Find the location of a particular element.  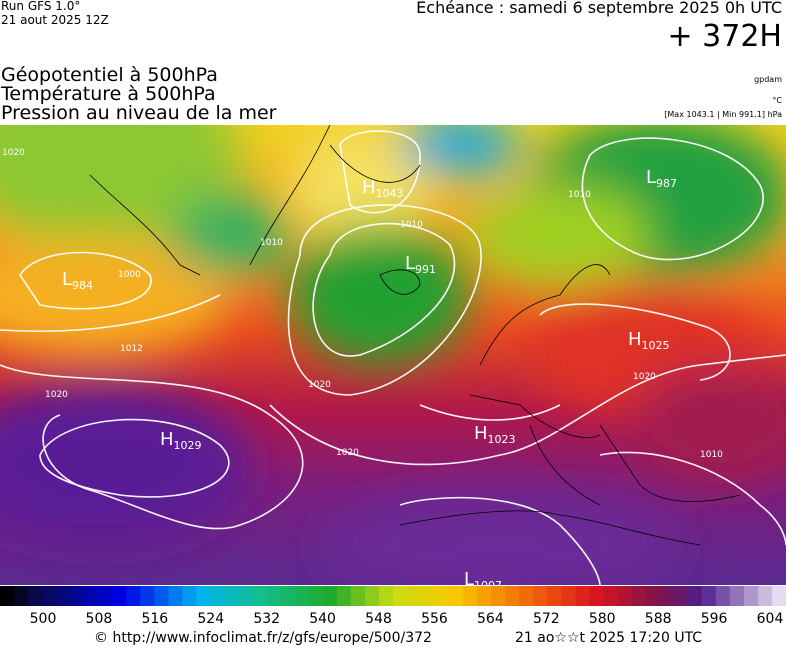

colorbar-tick: 556 is located at coordinates (434, 618).